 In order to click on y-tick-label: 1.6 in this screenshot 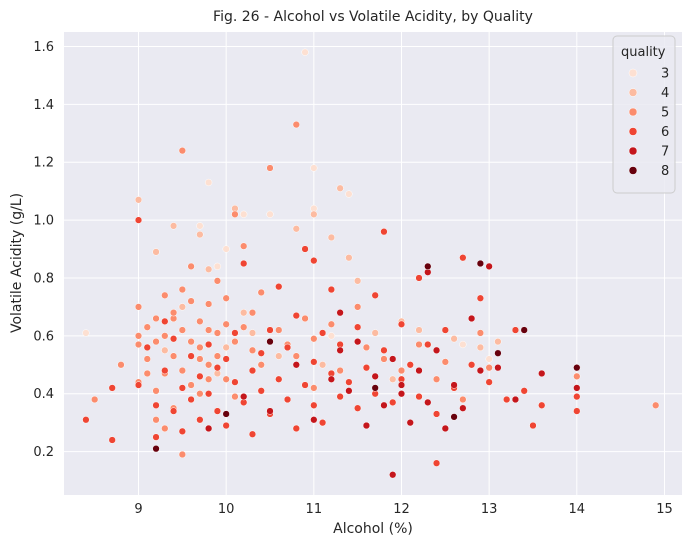, I will do `click(43, 47)`.